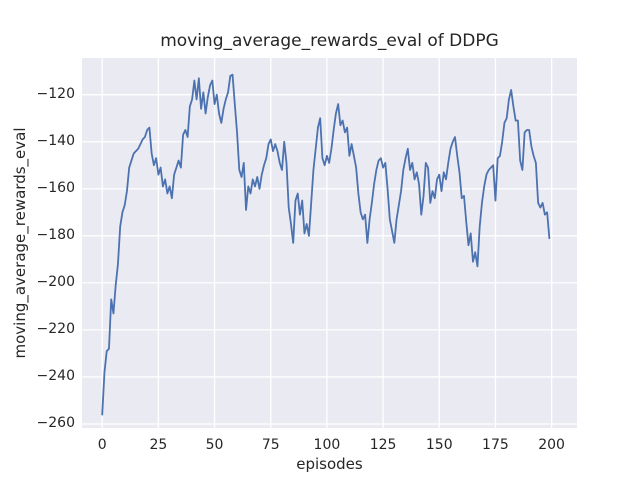  Describe the element at coordinates (158, 445) in the screenshot. I see `x-tick-label: 25` at that location.